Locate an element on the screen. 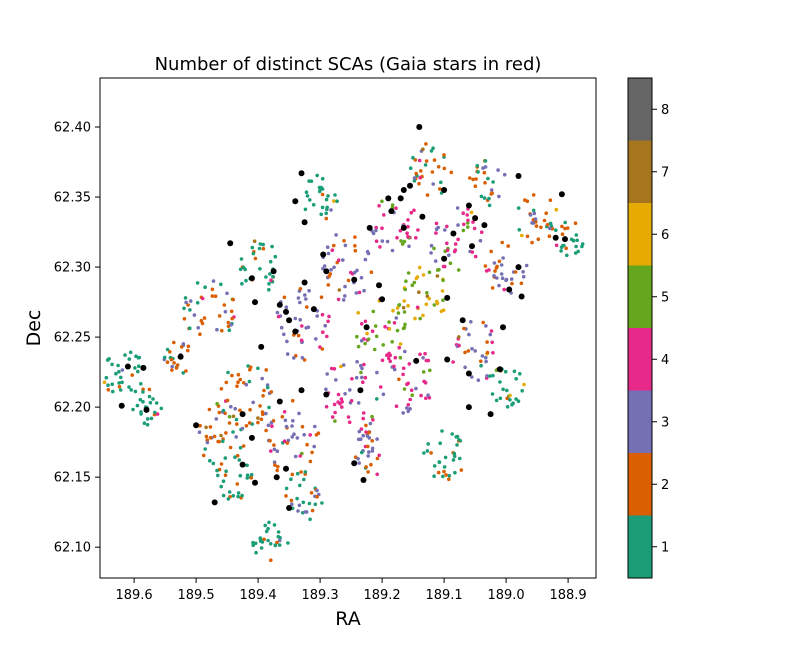  y-tick-label: 62.30 is located at coordinates (72, 268).